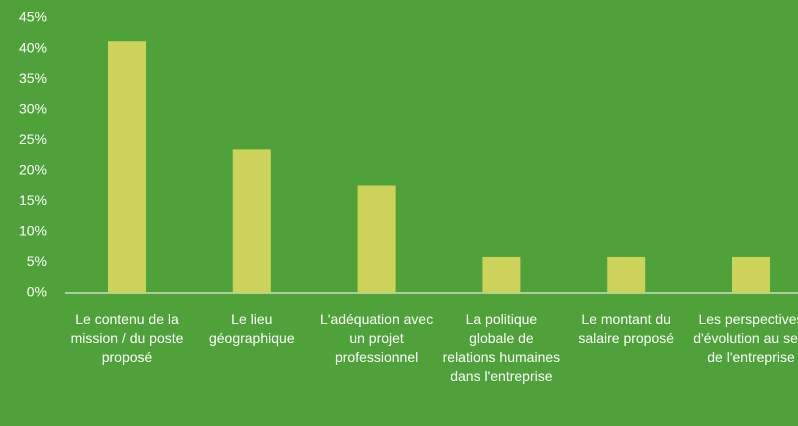 The image size is (798, 426). I want to click on y-tick-label: 25%, so click(33, 139).